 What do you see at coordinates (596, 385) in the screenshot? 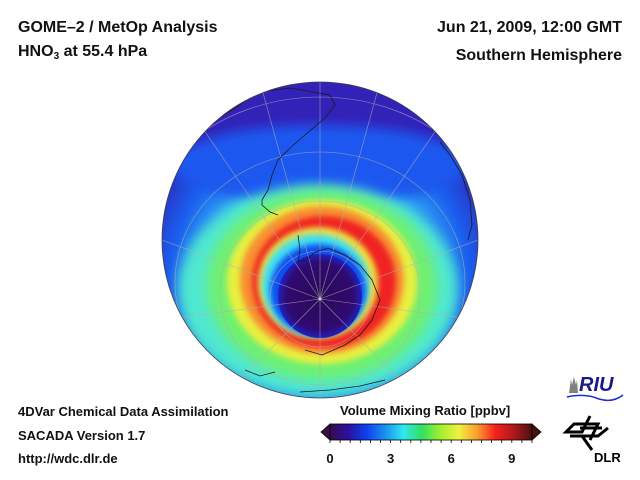
I see `riu-text: RIU` at bounding box center [596, 385].